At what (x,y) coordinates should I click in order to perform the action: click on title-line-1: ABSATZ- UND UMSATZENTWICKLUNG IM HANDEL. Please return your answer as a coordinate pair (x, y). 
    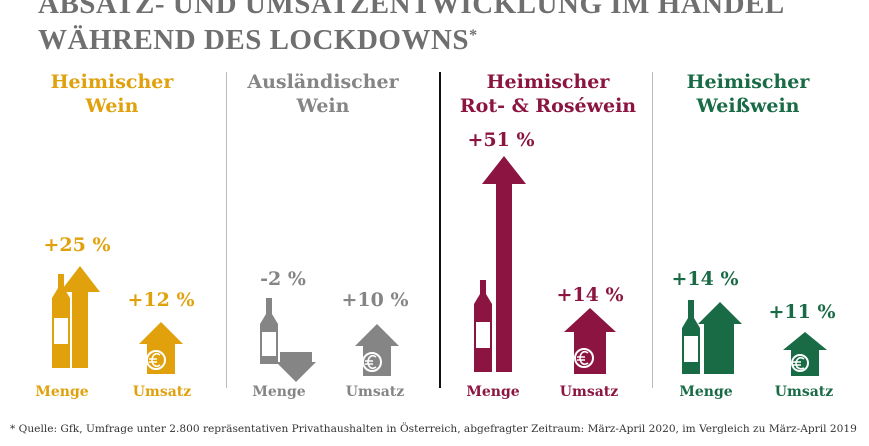
    Looking at the image, I should click on (411, 10).